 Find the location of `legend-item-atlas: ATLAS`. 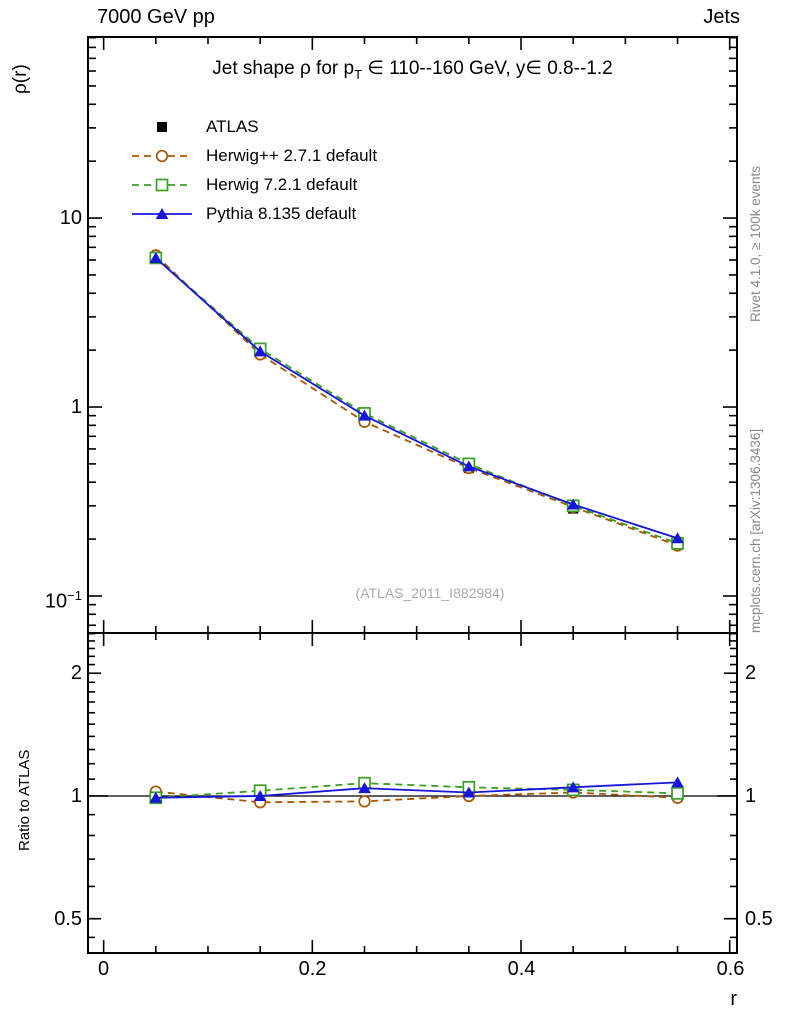

legend-item-atlas: ATLAS is located at coordinates (253, 126).